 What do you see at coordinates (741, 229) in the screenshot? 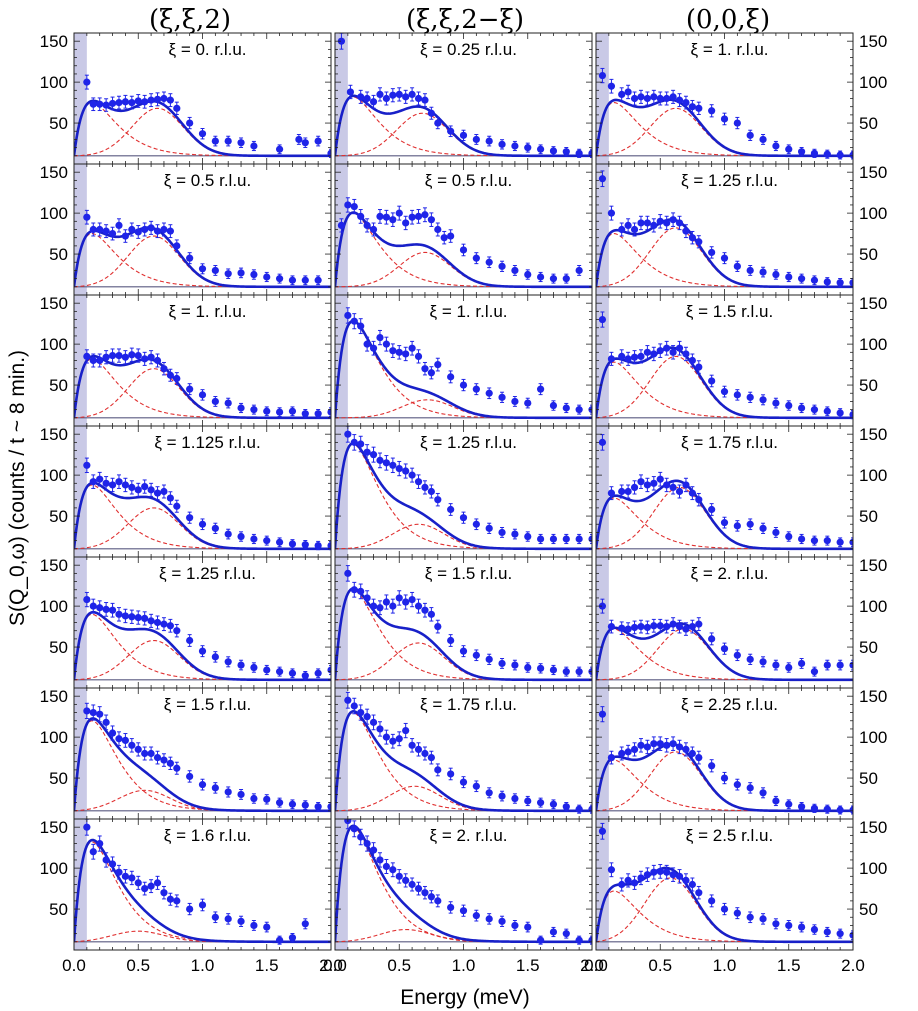
I see `panel-c3-r2: ξ = 1.25 r.l.u. 50 100 150` at bounding box center [741, 229].